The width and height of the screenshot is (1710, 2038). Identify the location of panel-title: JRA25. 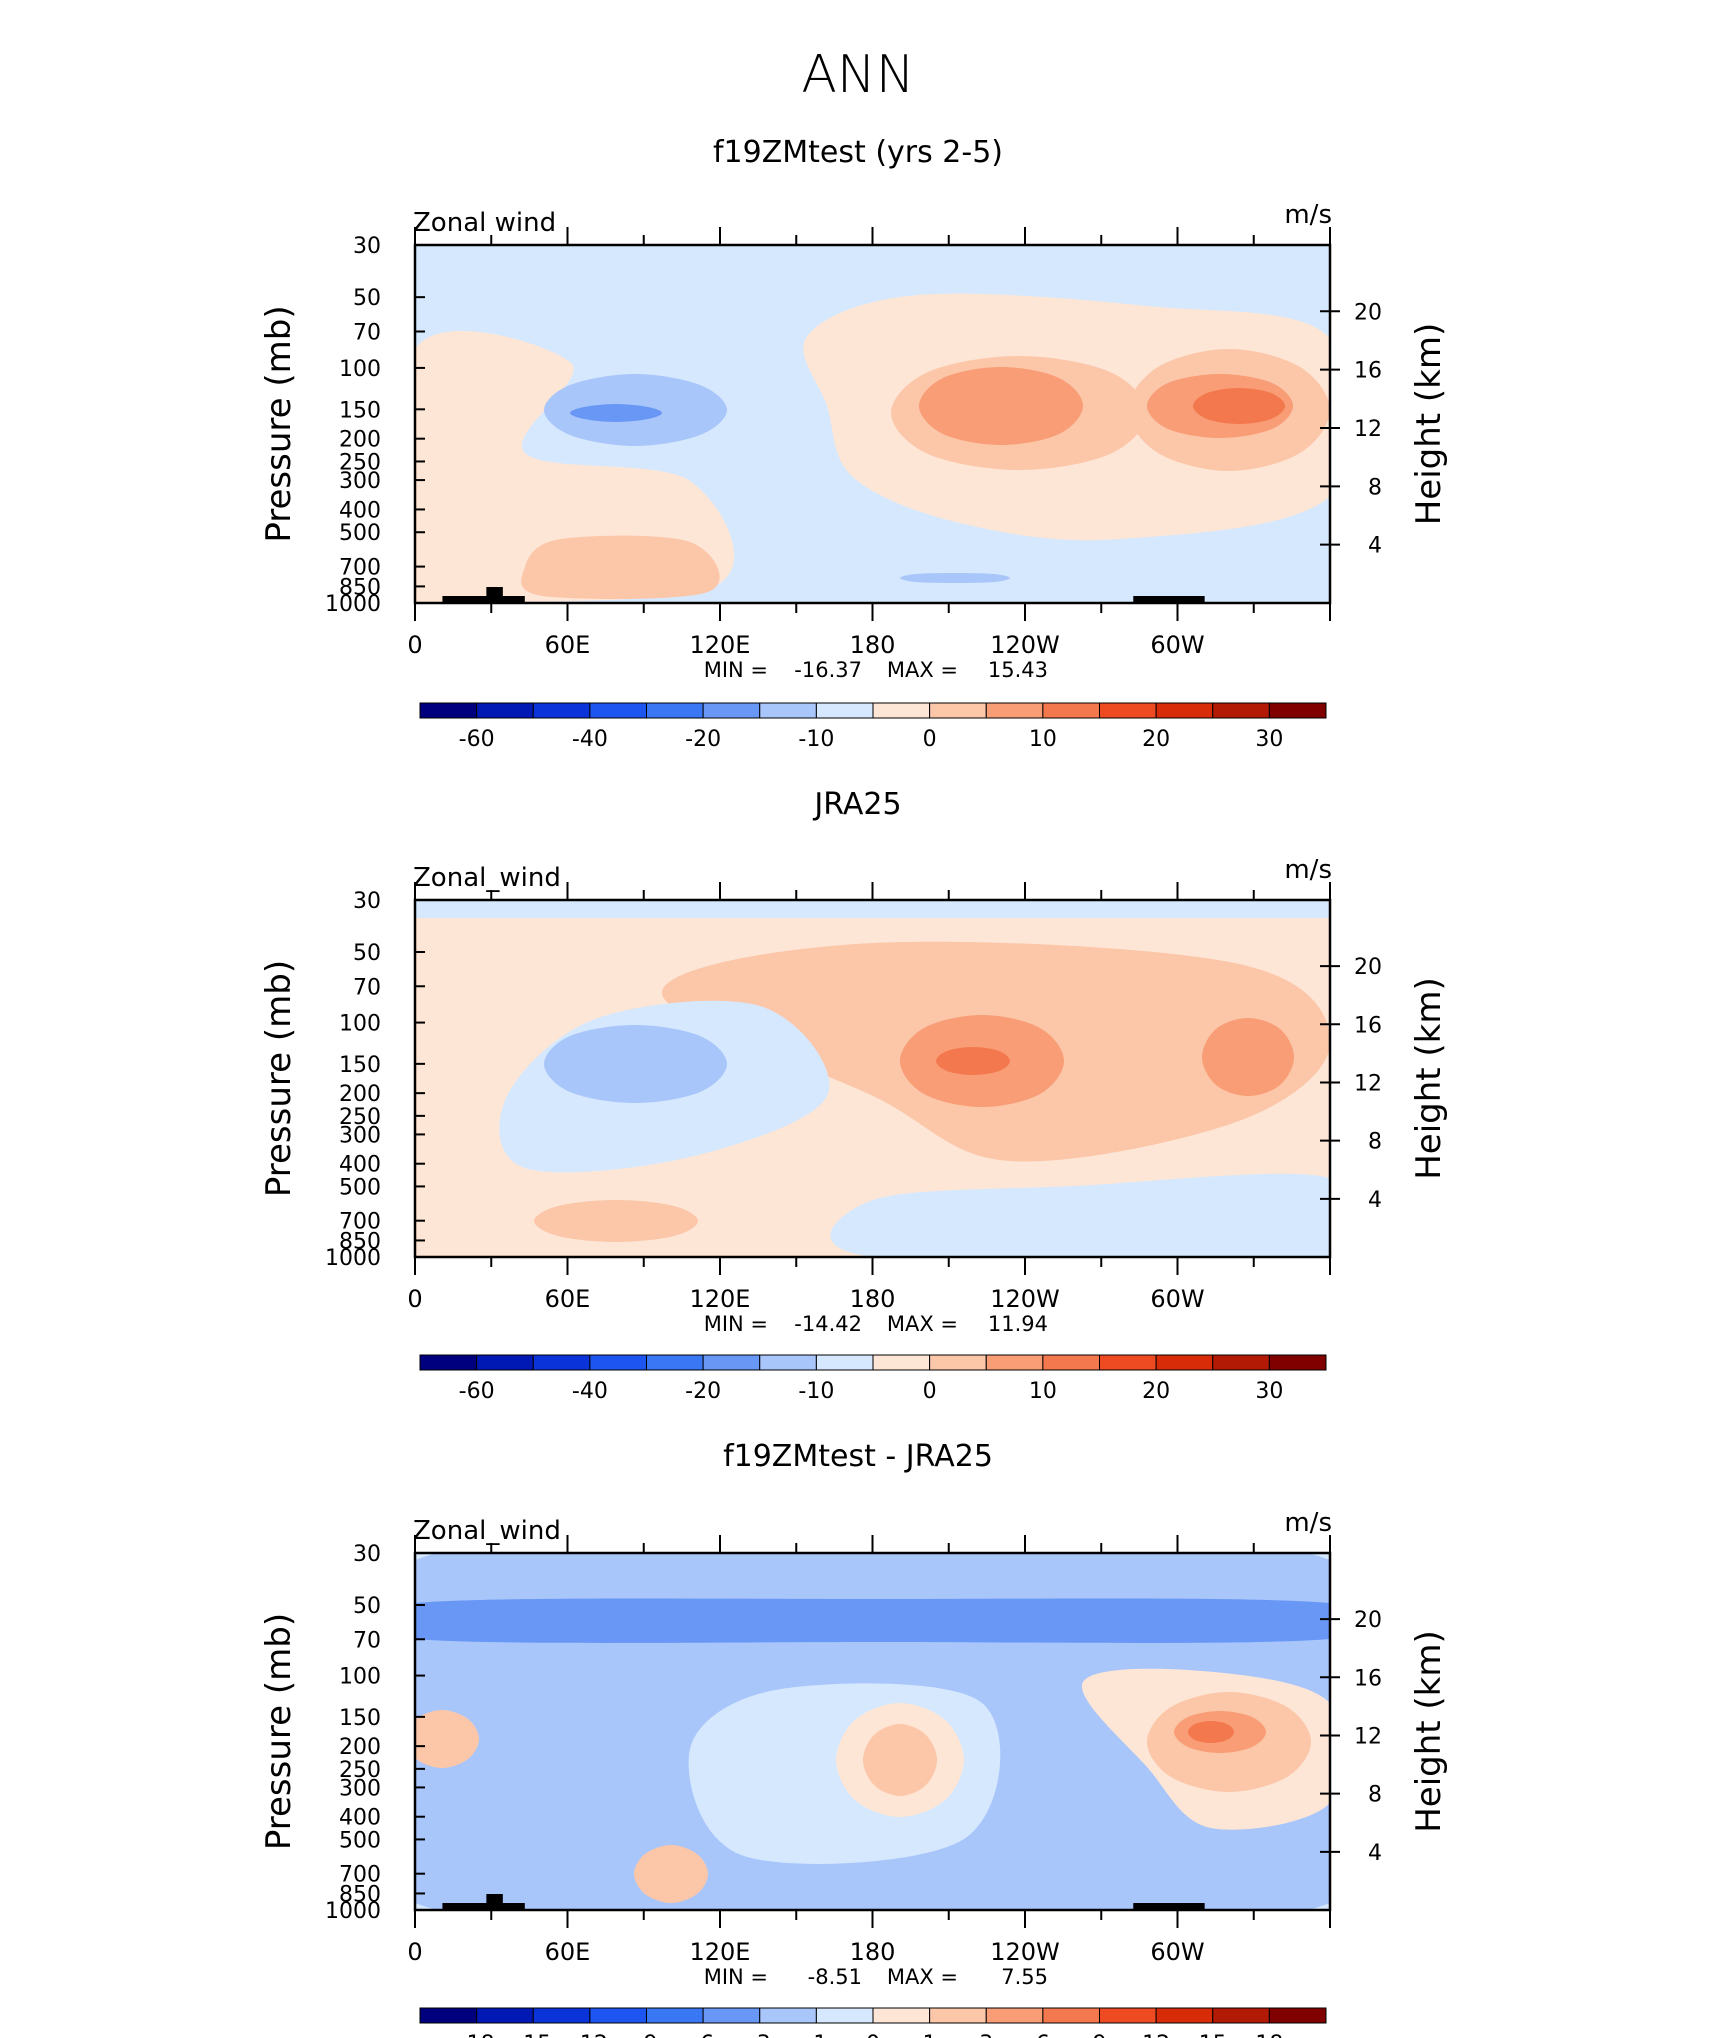
(856, 804).